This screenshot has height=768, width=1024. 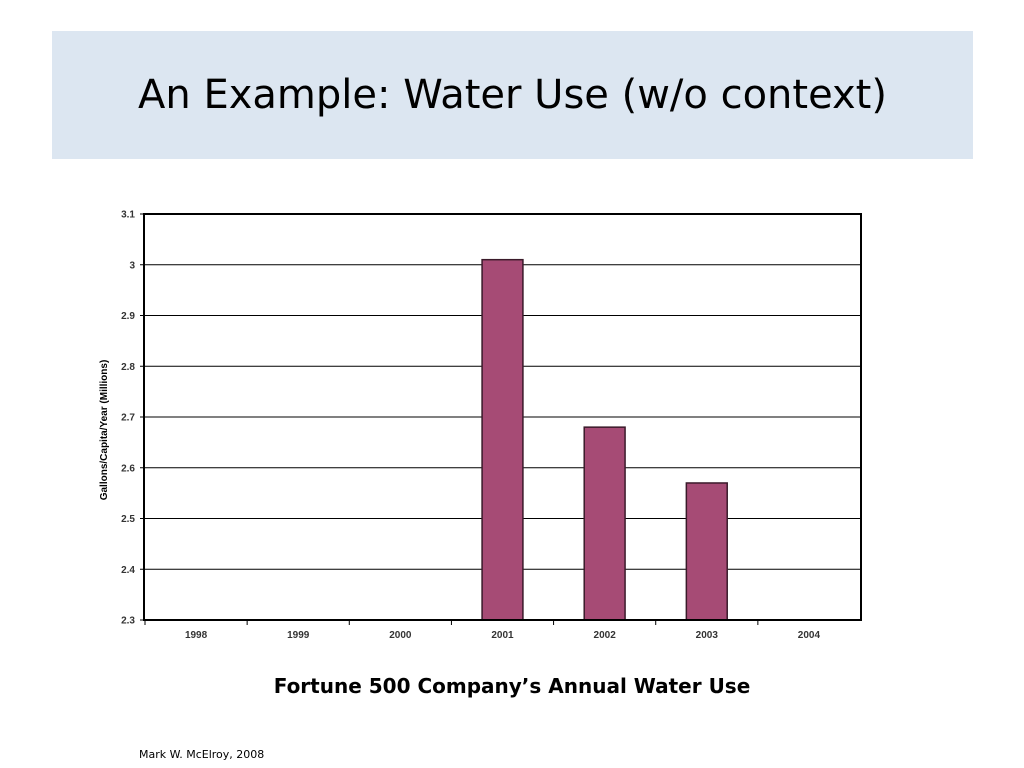 What do you see at coordinates (604, 523) in the screenshot?
I see `bar-2002` at bounding box center [604, 523].